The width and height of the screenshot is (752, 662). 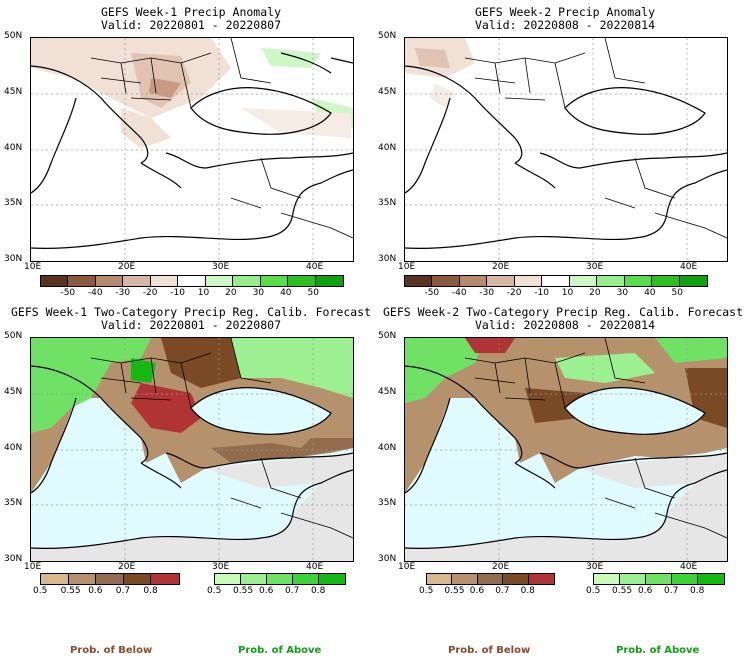 What do you see at coordinates (313, 293) in the screenshot?
I see `colorbar-tick-label: 50` at bounding box center [313, 293].